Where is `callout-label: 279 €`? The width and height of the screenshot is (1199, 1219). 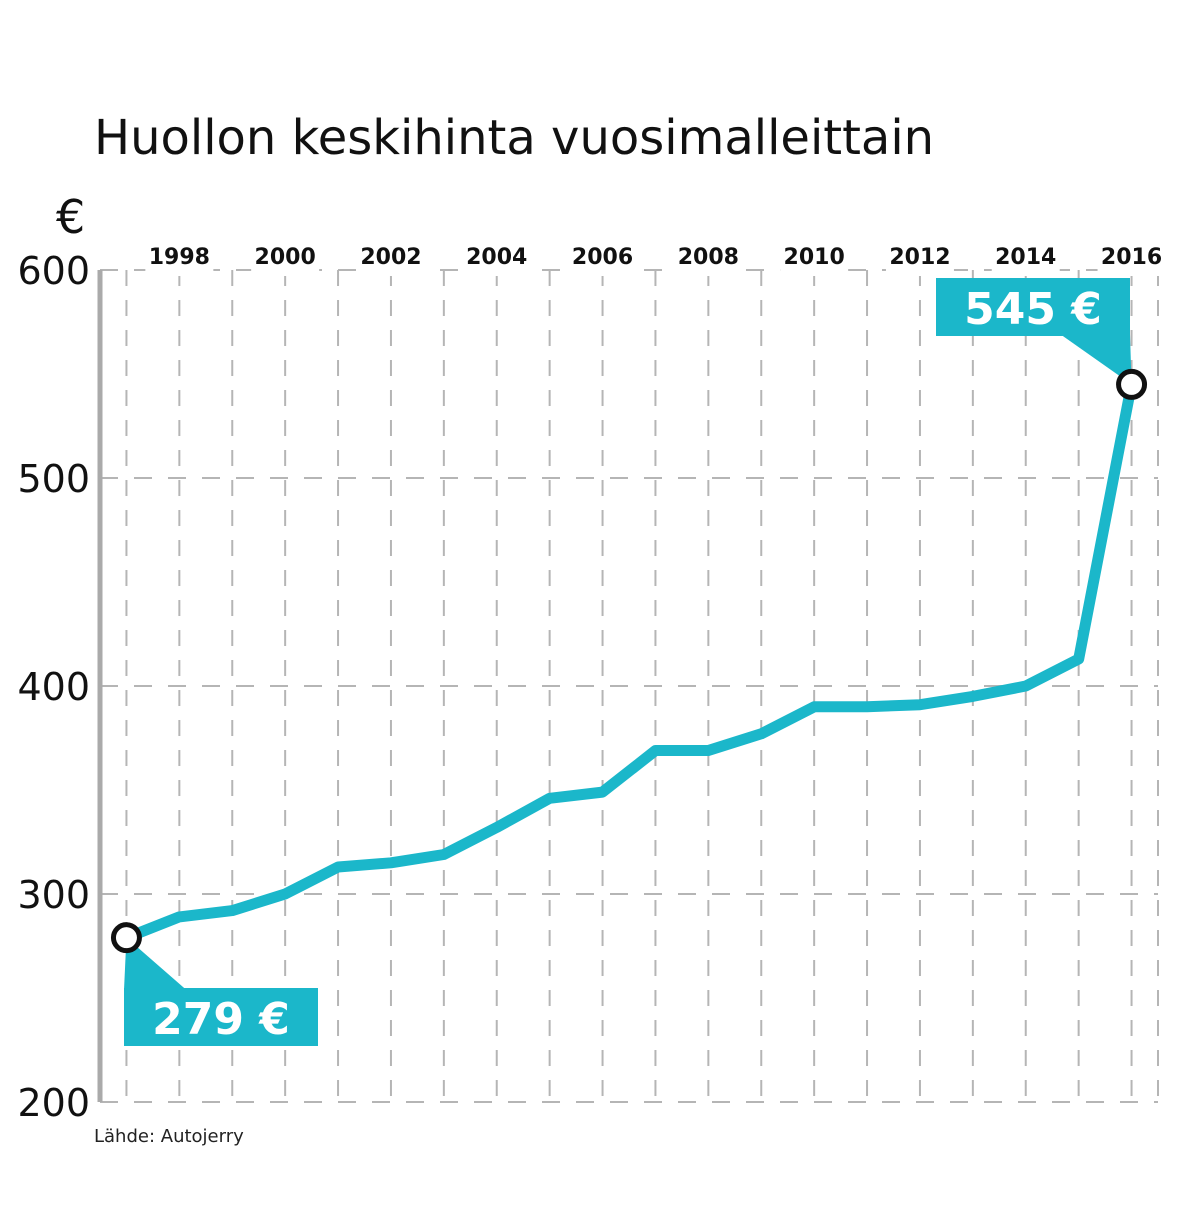 callout-label: 279 € is located at coordinates (221, 1019).